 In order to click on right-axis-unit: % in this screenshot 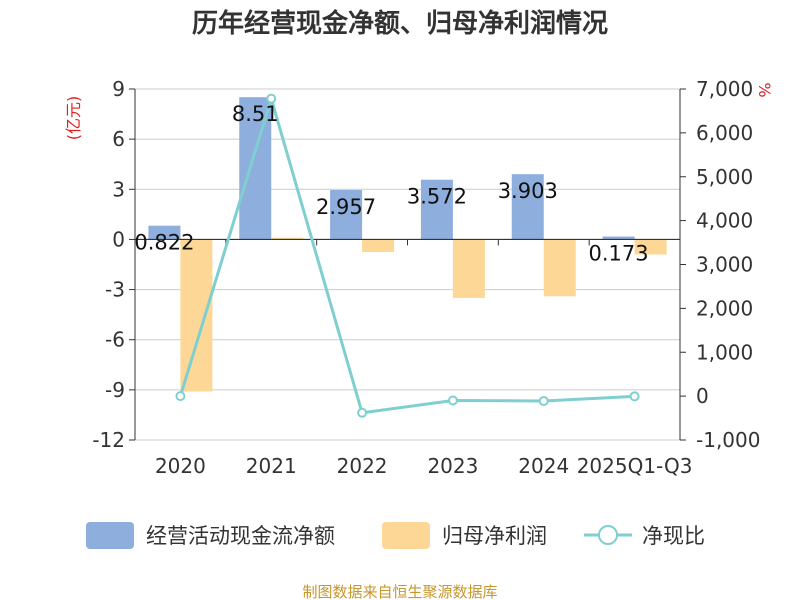, I will do `click(764, 89)`.